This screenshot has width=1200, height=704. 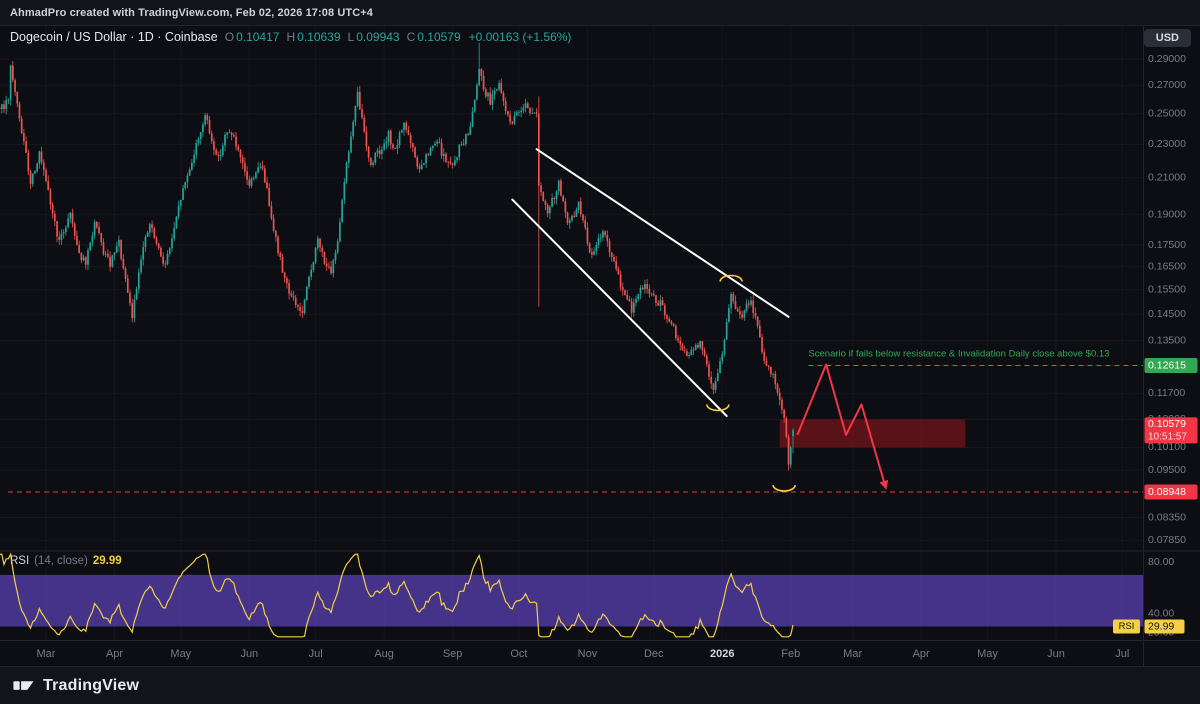 I want to click on rsi-name-tag, so click(x=1126, y=626).